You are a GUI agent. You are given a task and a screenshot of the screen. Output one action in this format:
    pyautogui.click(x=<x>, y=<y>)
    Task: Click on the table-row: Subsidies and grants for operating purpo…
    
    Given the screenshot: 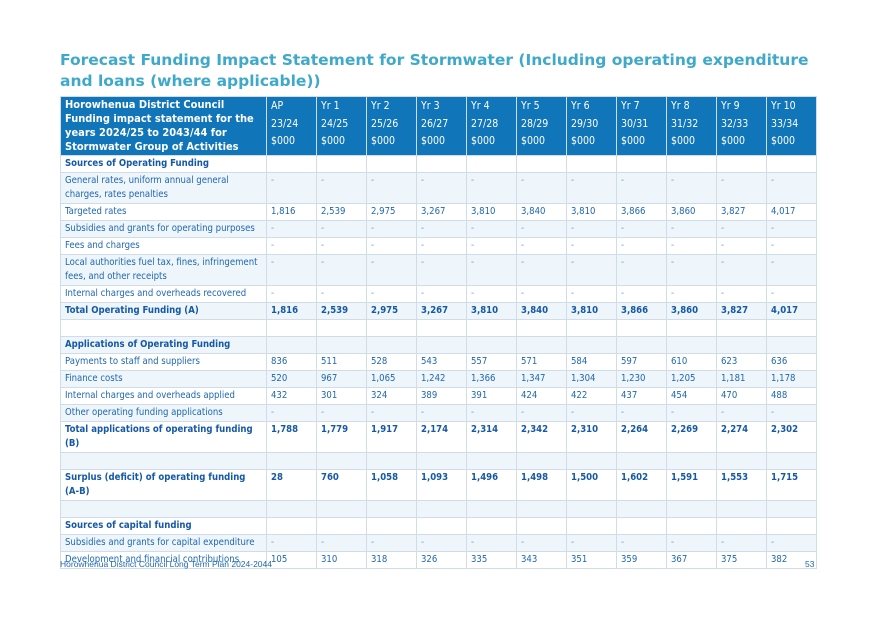 What is the action you would take?
    pyautogui.click(x=438, y=229)
    